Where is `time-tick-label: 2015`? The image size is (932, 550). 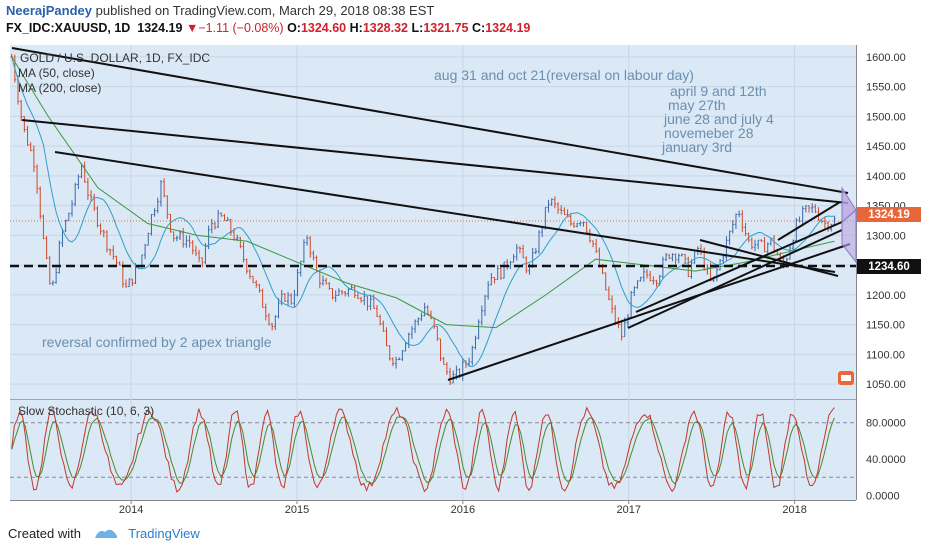 time-tick-label: 2015 is located at coordinates (297, 510).